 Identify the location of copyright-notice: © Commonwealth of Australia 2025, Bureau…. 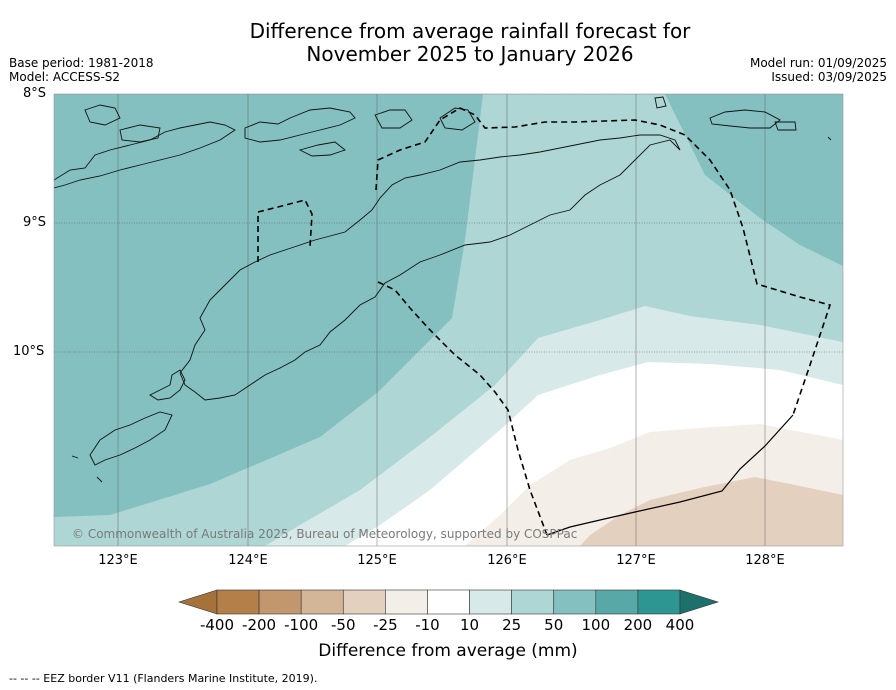
(325, 534).